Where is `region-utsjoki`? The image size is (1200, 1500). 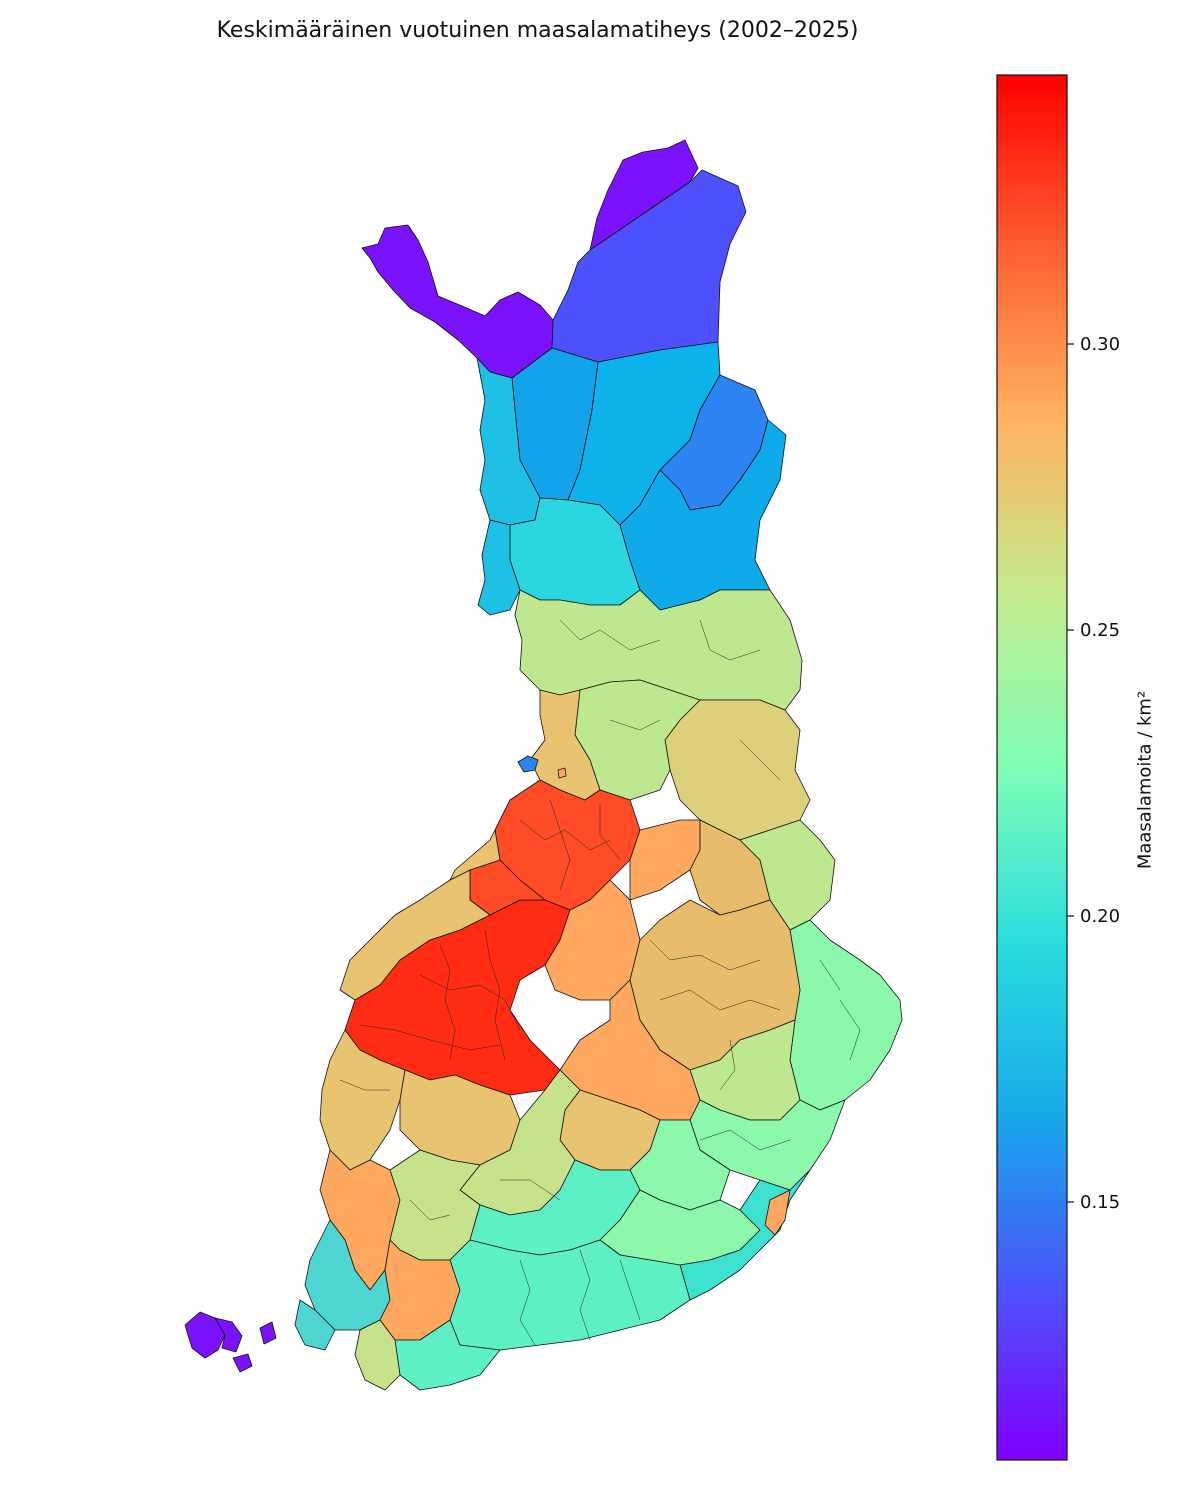 region-utsjoki is located at coordinates (644, 195).